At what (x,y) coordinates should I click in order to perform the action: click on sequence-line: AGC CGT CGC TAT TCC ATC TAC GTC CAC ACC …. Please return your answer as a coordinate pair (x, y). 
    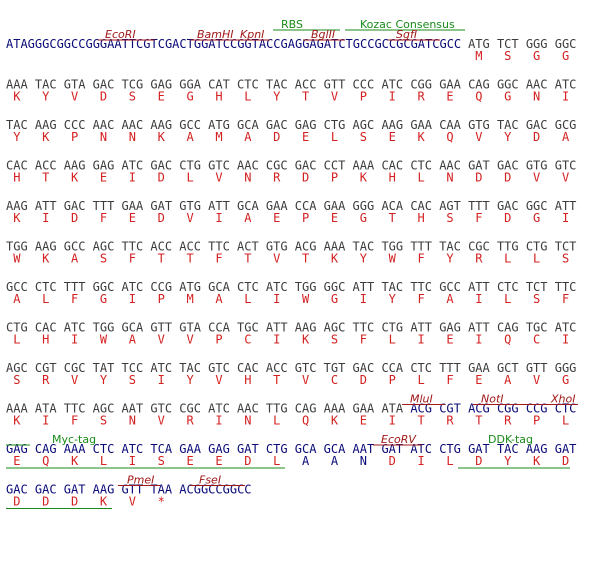
    Looking at the image, I should click on (291, 368).